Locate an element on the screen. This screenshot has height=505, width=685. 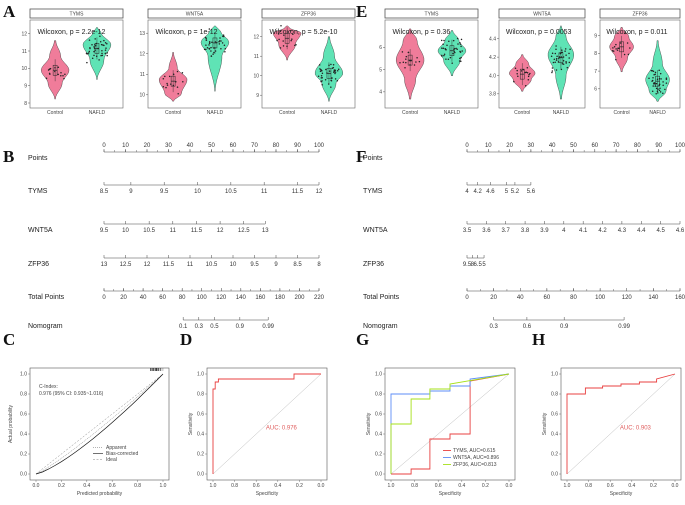
roc-ytick-label: 0.8 is located at coordinates (200, 395).